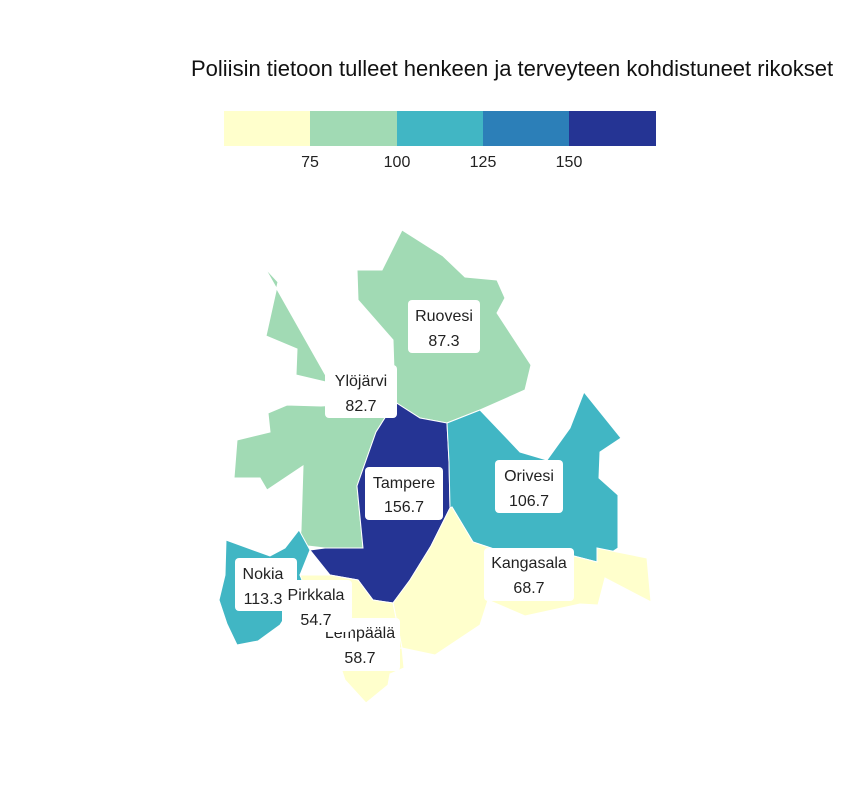 The height and width of the screenshot is (792, 864). Describe the element at coordinates (359, 658) in the screenshot. I see `region-value: 58.7` at that location.